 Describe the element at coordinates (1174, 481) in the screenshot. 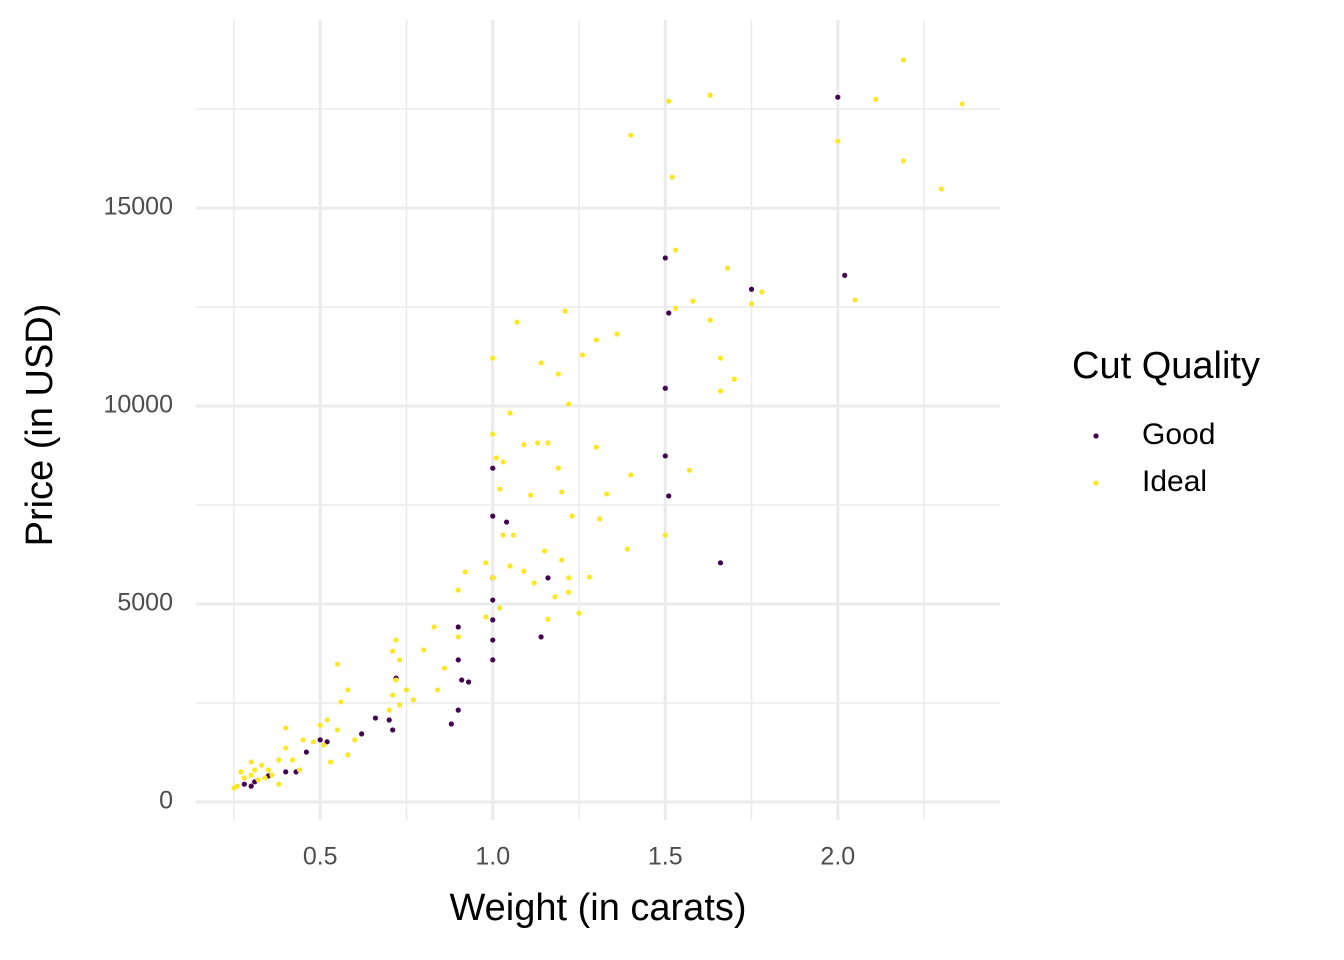

I see `legend-label: Ideal` at that location.